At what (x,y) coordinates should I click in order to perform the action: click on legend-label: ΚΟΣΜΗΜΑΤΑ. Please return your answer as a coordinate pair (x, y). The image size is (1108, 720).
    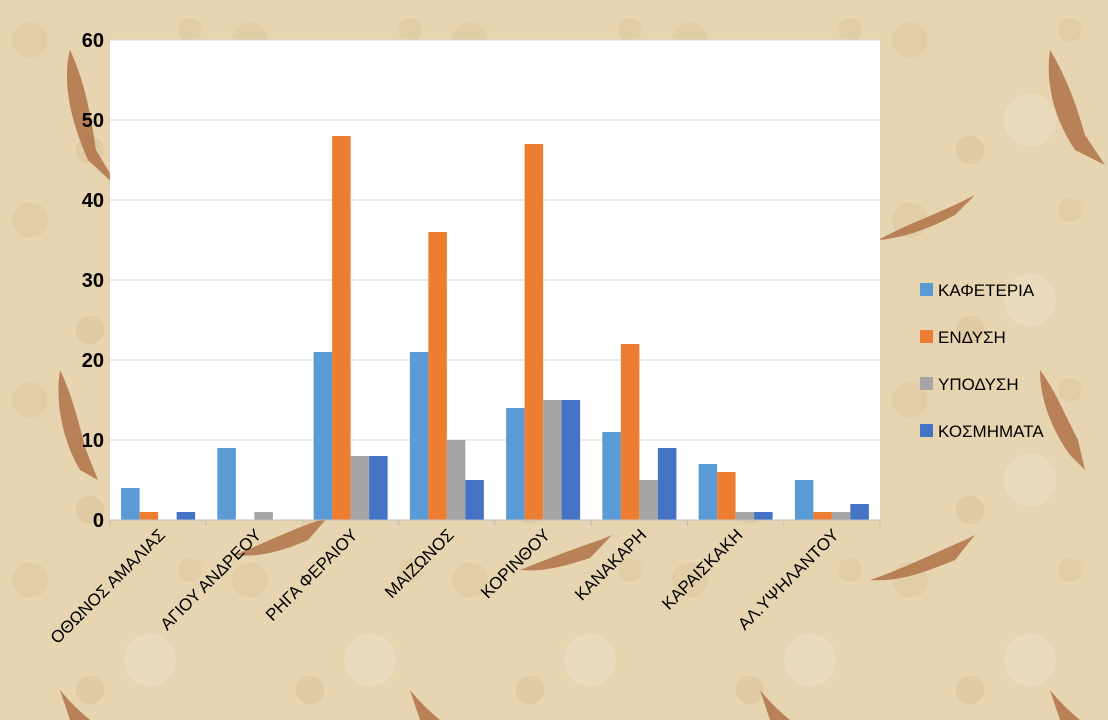
    Looking at the image, I should click on (991, 431).